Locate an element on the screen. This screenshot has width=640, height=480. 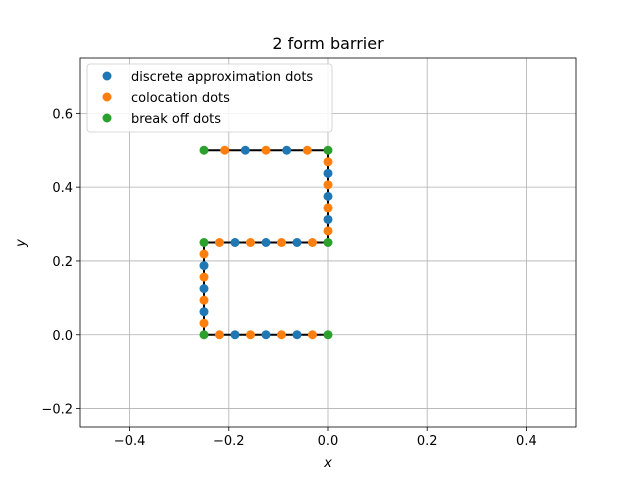
y-tick-label: 0.2 is located at coordinates (62, 262).